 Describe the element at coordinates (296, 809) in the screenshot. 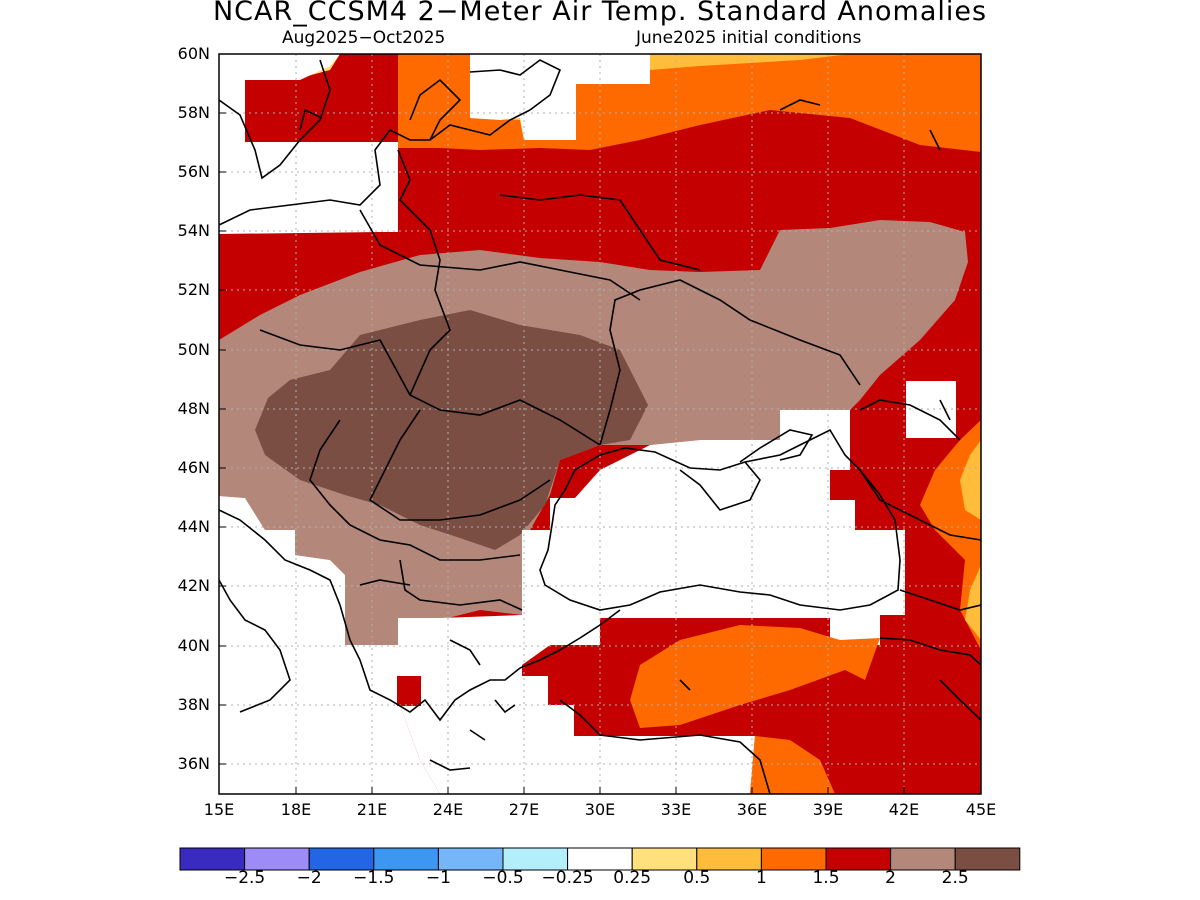

I see `lon-label: 18E` at that location.